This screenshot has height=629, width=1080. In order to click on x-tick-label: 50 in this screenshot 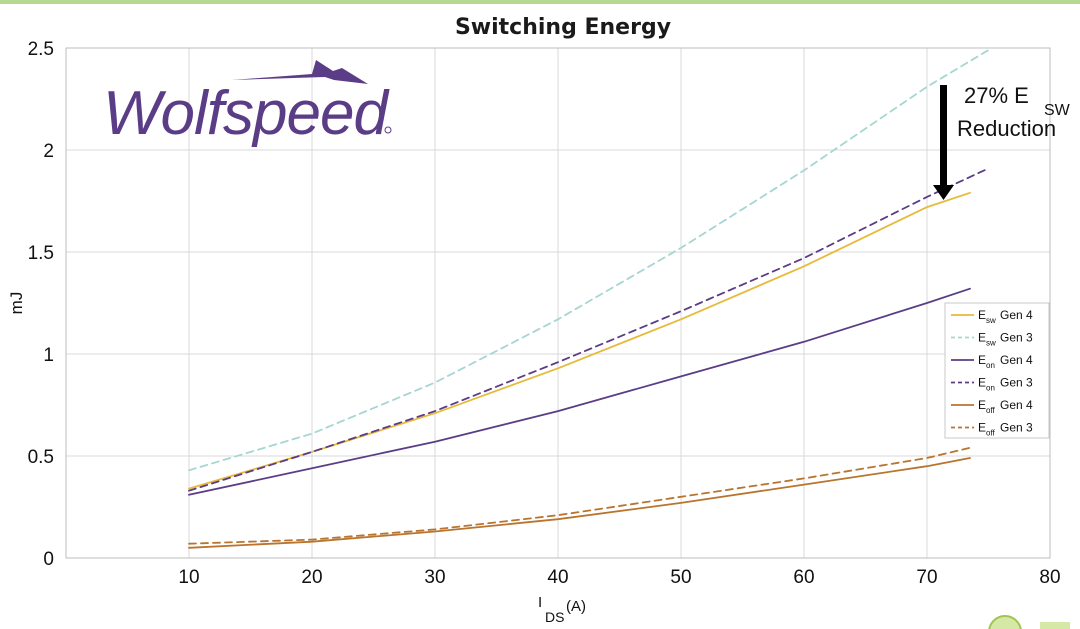, I will do `click(680, 577)`.